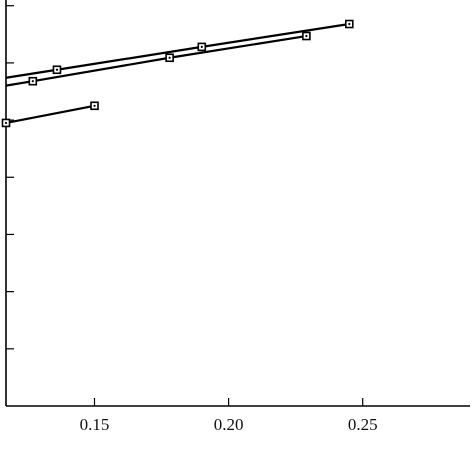 Image resolution: width=474 pixels, height=474 pixels. I want to click on x-tick-label: 0.25, so click(363, 424).